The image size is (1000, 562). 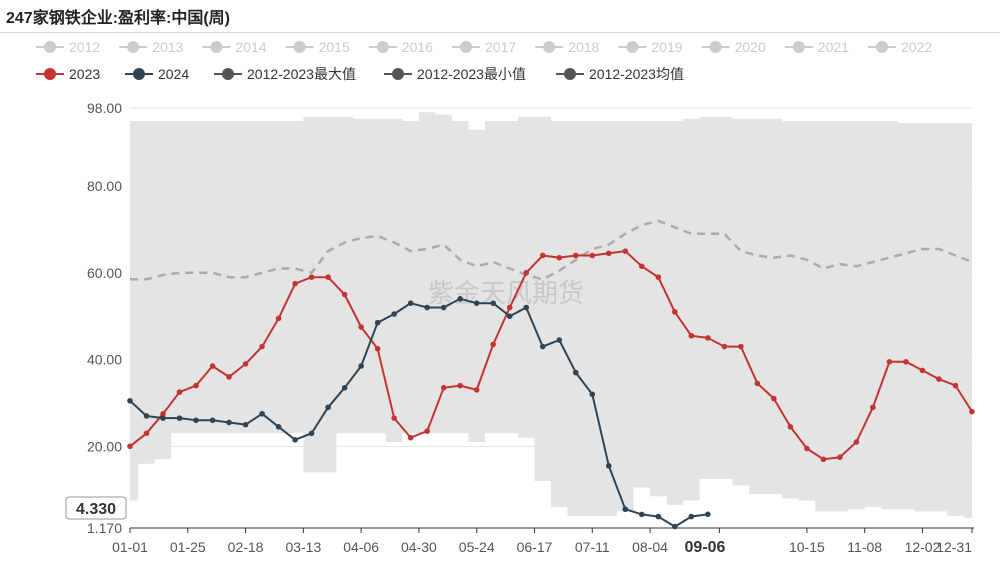 What do you see at coordinates (84, 47) in the screenshot?
I see `legend-label: 2012` at bounding box center [84, 47].